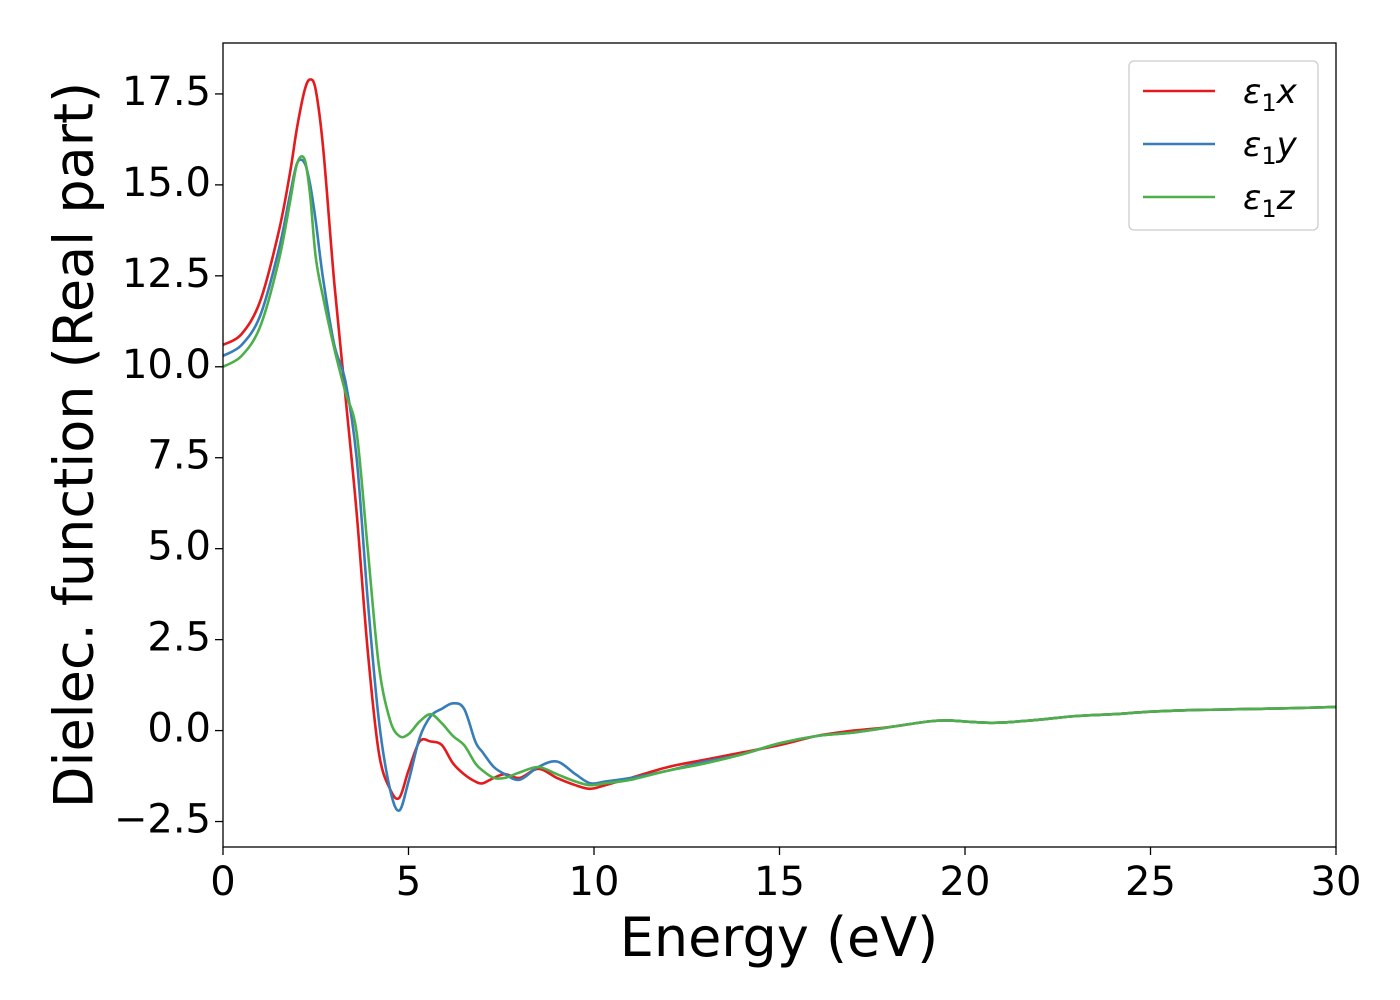 The image size is (1400, 1000). I want to click on legend-label: ε1x, so click(1270, 94).